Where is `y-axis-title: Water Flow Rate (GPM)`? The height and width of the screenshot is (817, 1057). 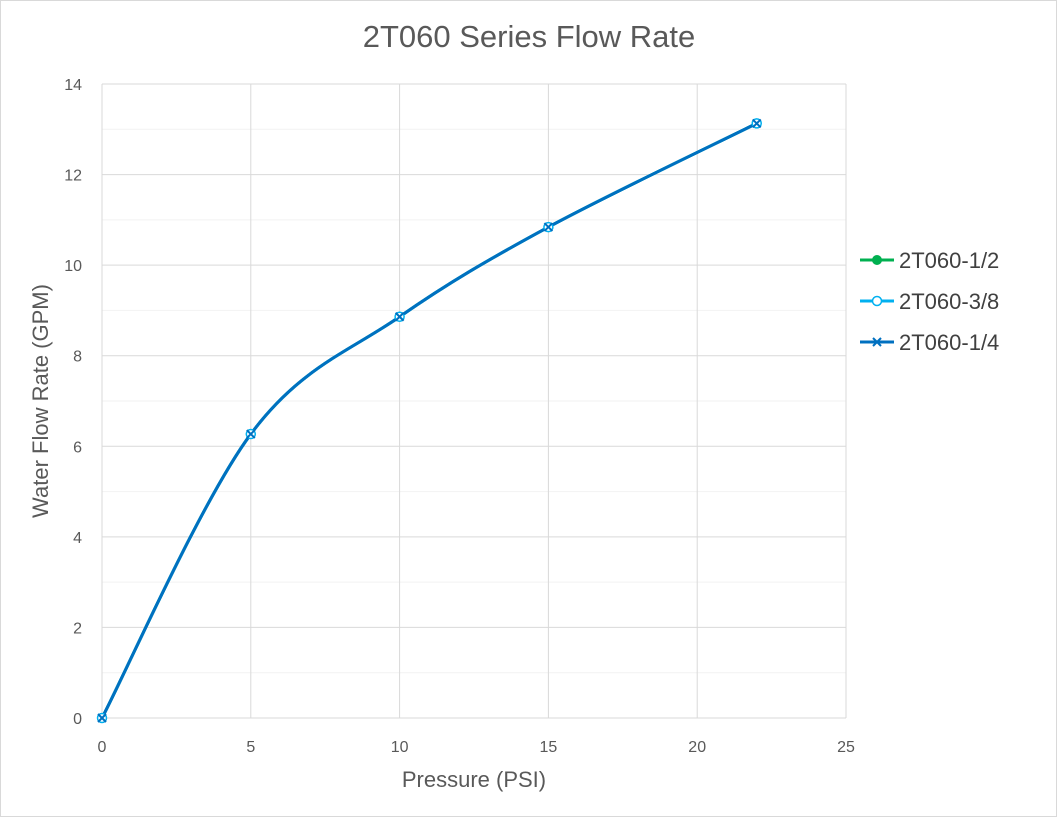
y-axis-title: Water Flow Rate (GPM) is located at coordinates (40, 401).